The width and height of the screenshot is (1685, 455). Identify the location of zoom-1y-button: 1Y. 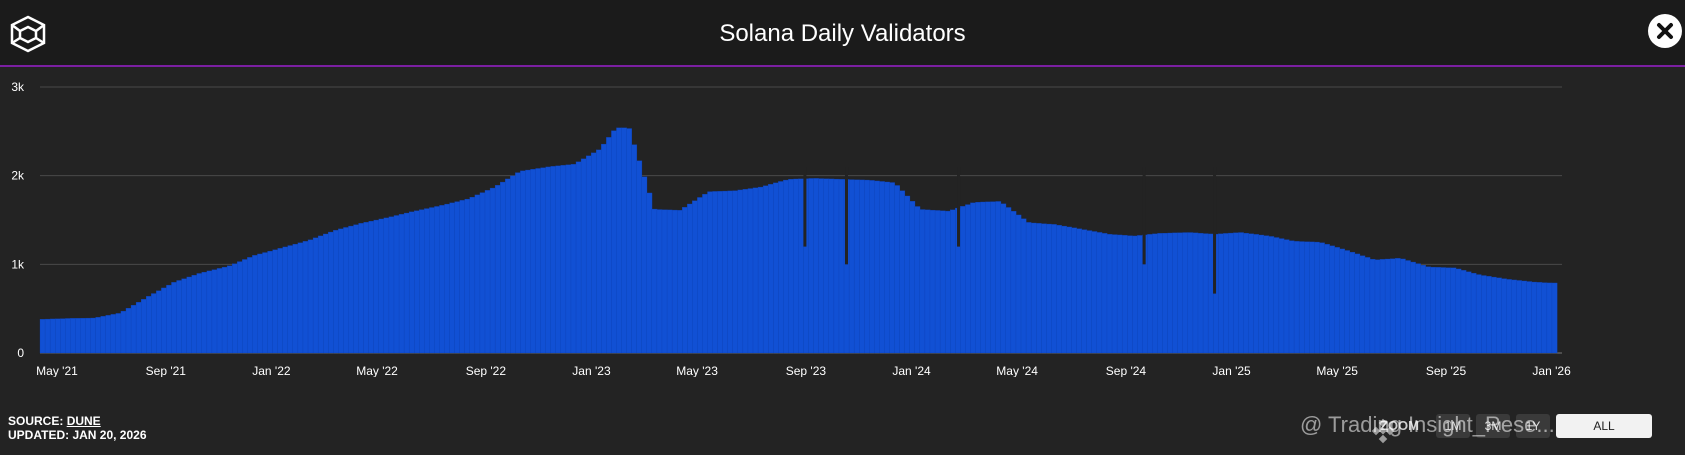
(1533, 426).